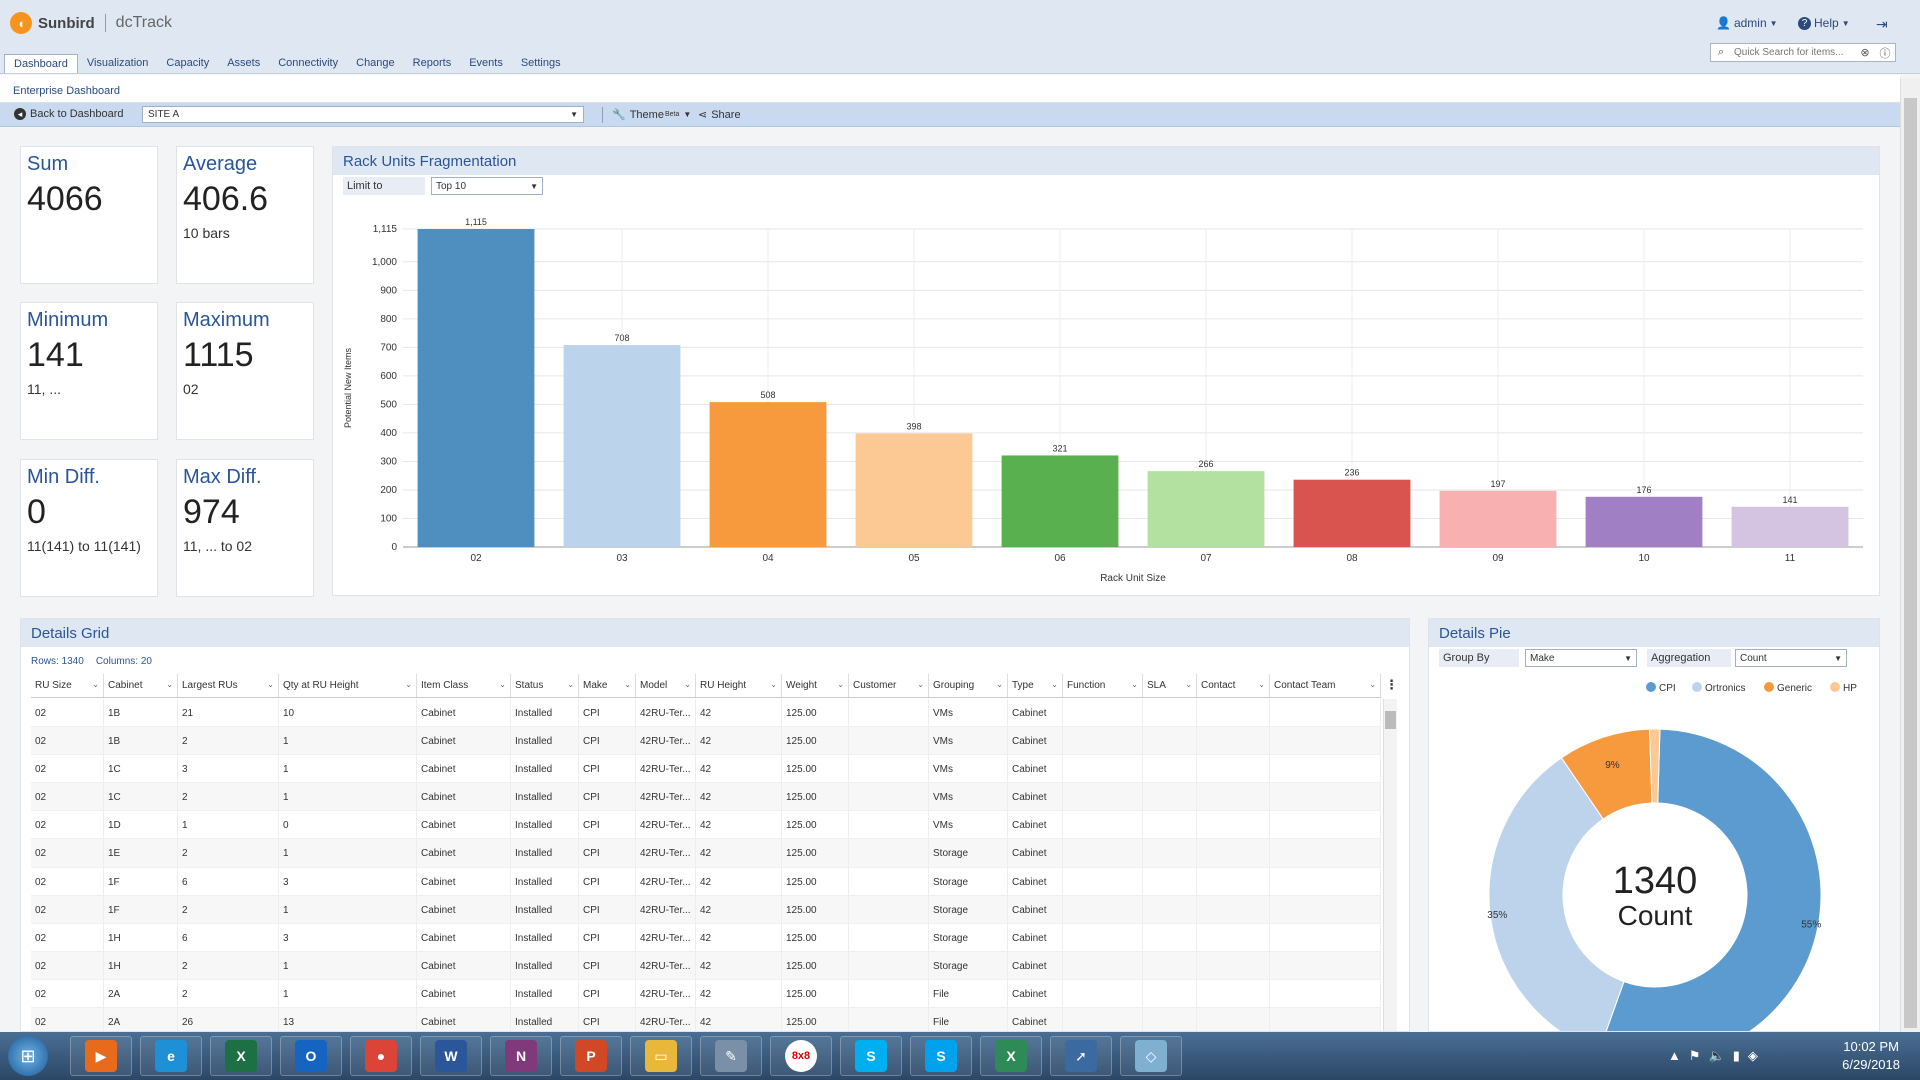 The width and height of the screenshot is (1920, 1080). Describe the element at coordinates (1151, 1056) in the screenshot. I see `taskbar-app: ◇` at that location.